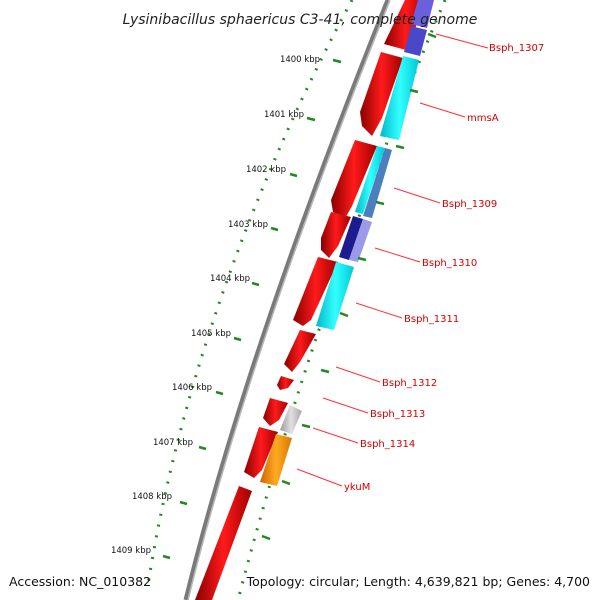 The image size is (600, 600). Describe the element at coordinates (173, 443) in the screenshot. I see `kbp-label: 1407 kbp` at that location.